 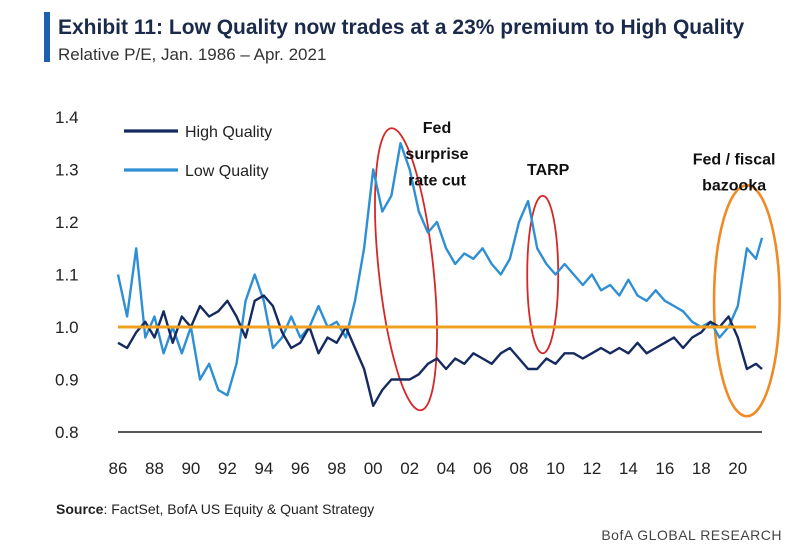 What do you see at coordinates (336, 468) in the screenshot?
I see `x-tick-label: 98` at bounding box center [336, 468].